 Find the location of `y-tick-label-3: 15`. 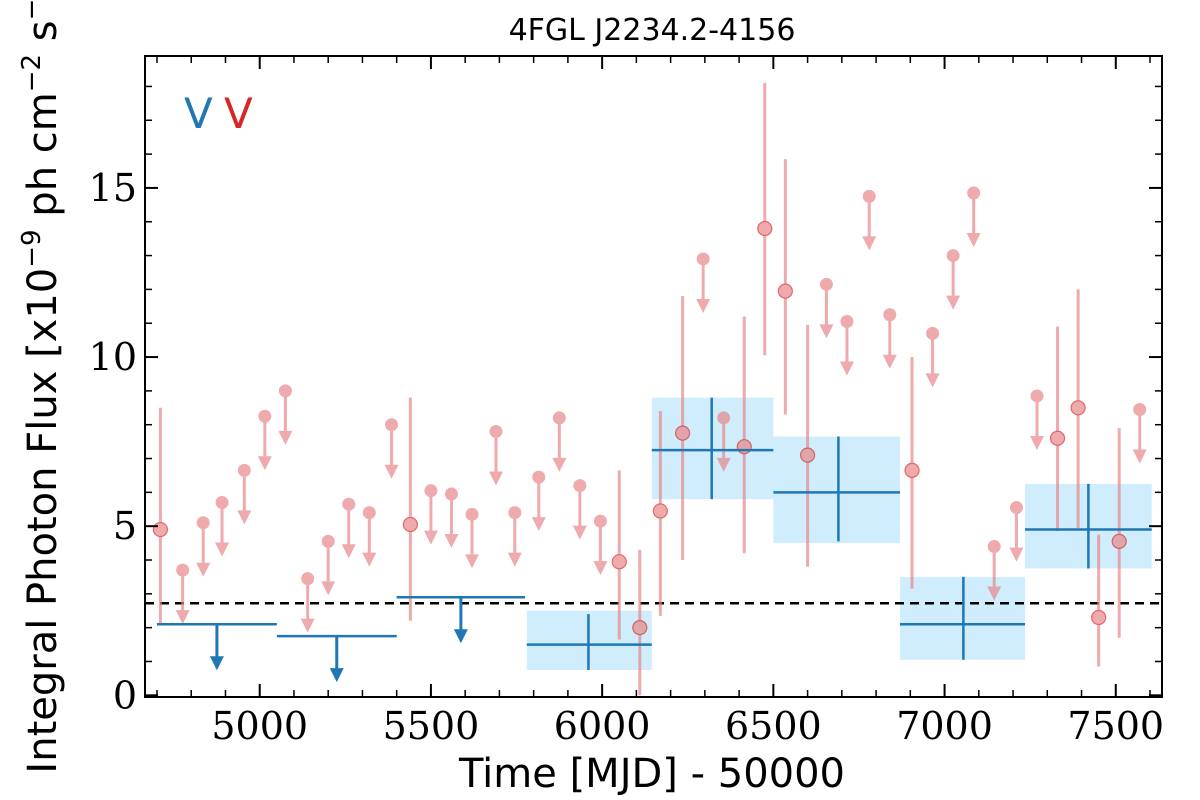

y-tick-label-3: 15 is located at coordinates (113, 188).